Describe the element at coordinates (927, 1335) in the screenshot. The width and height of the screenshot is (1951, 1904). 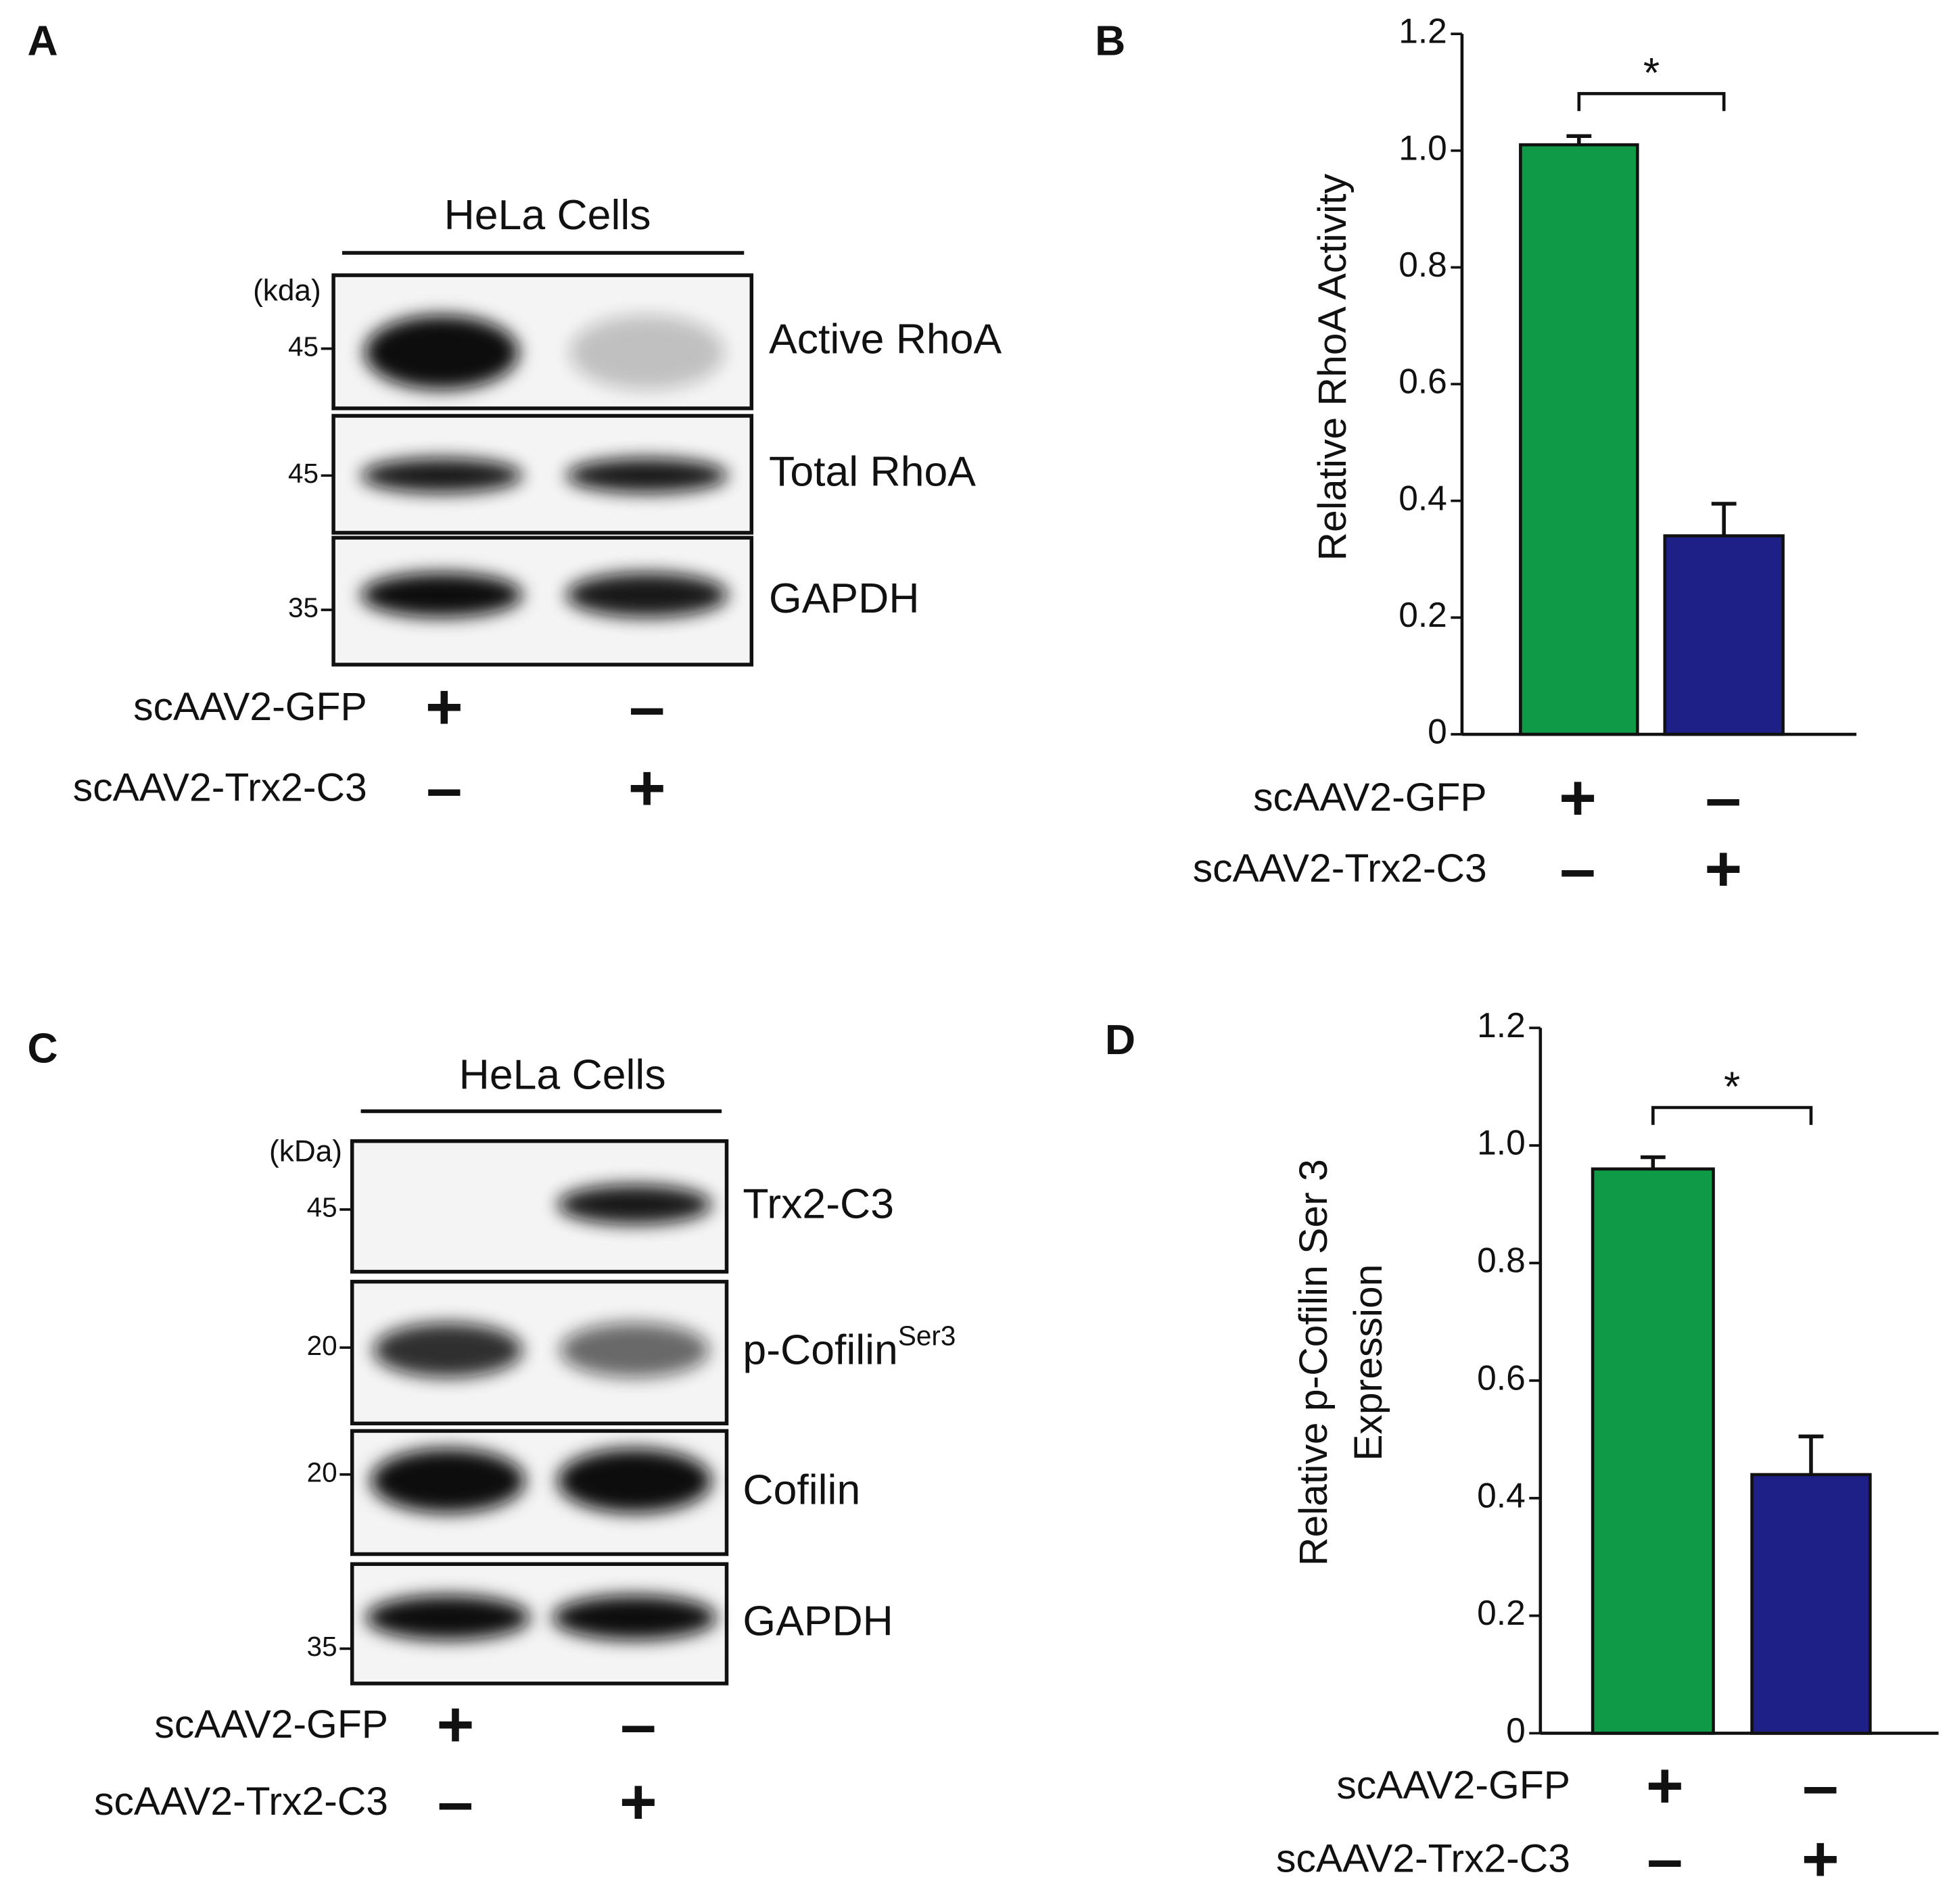
I see `blot-label-superscript: Ser3` at that location.